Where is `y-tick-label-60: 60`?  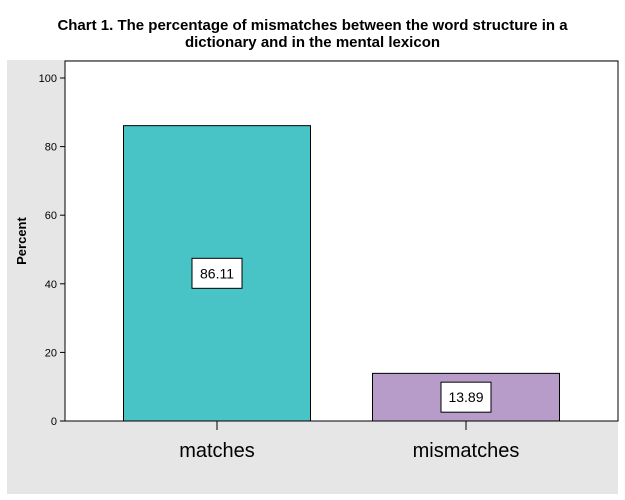
y-tick-label-60: 60 is located at coordinates (51, 216).